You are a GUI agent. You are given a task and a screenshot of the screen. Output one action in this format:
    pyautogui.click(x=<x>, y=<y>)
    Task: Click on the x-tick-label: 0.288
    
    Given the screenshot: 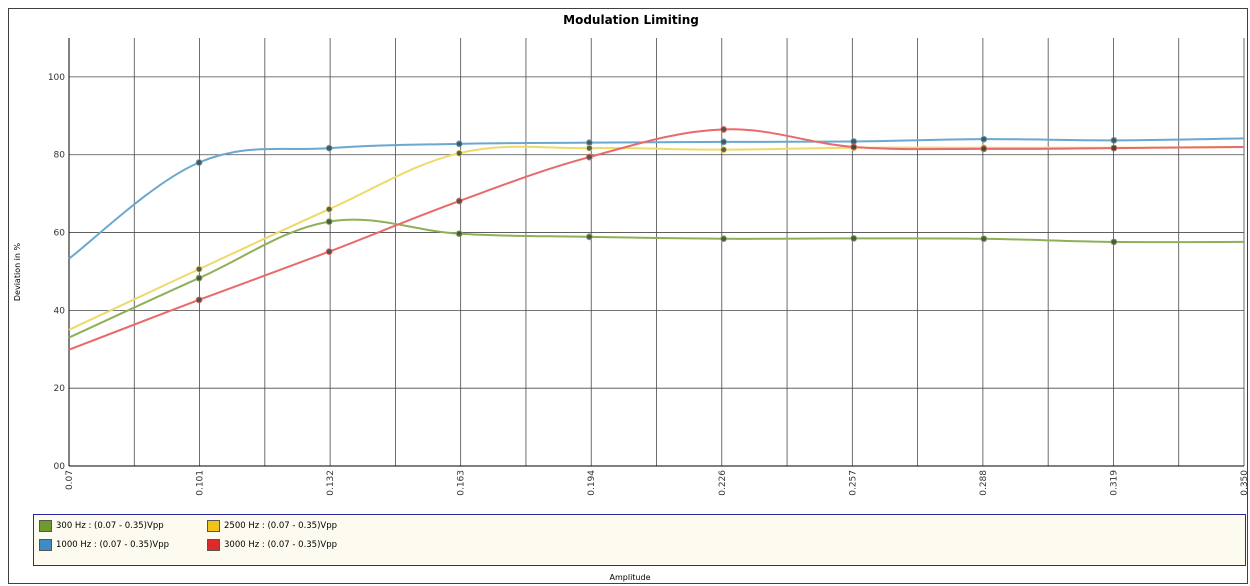 What is the action you would take?
    pyautogui.click(x=984, y=483)
    